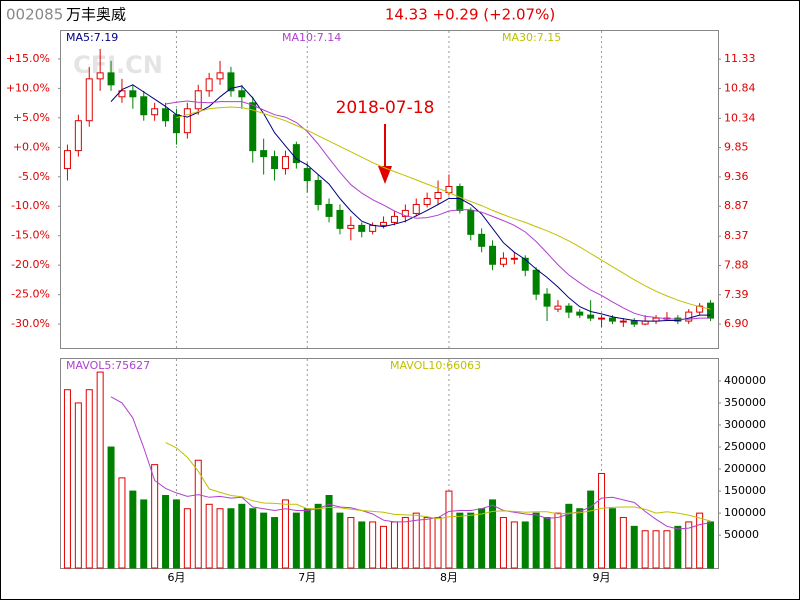 Image resolution: width=800 pixels, height=600 pixels. What do you see at coordinates (34, 176) in the screenshot?
I see `y-tick-label: -5.0%` at bounding box center [34, 176].